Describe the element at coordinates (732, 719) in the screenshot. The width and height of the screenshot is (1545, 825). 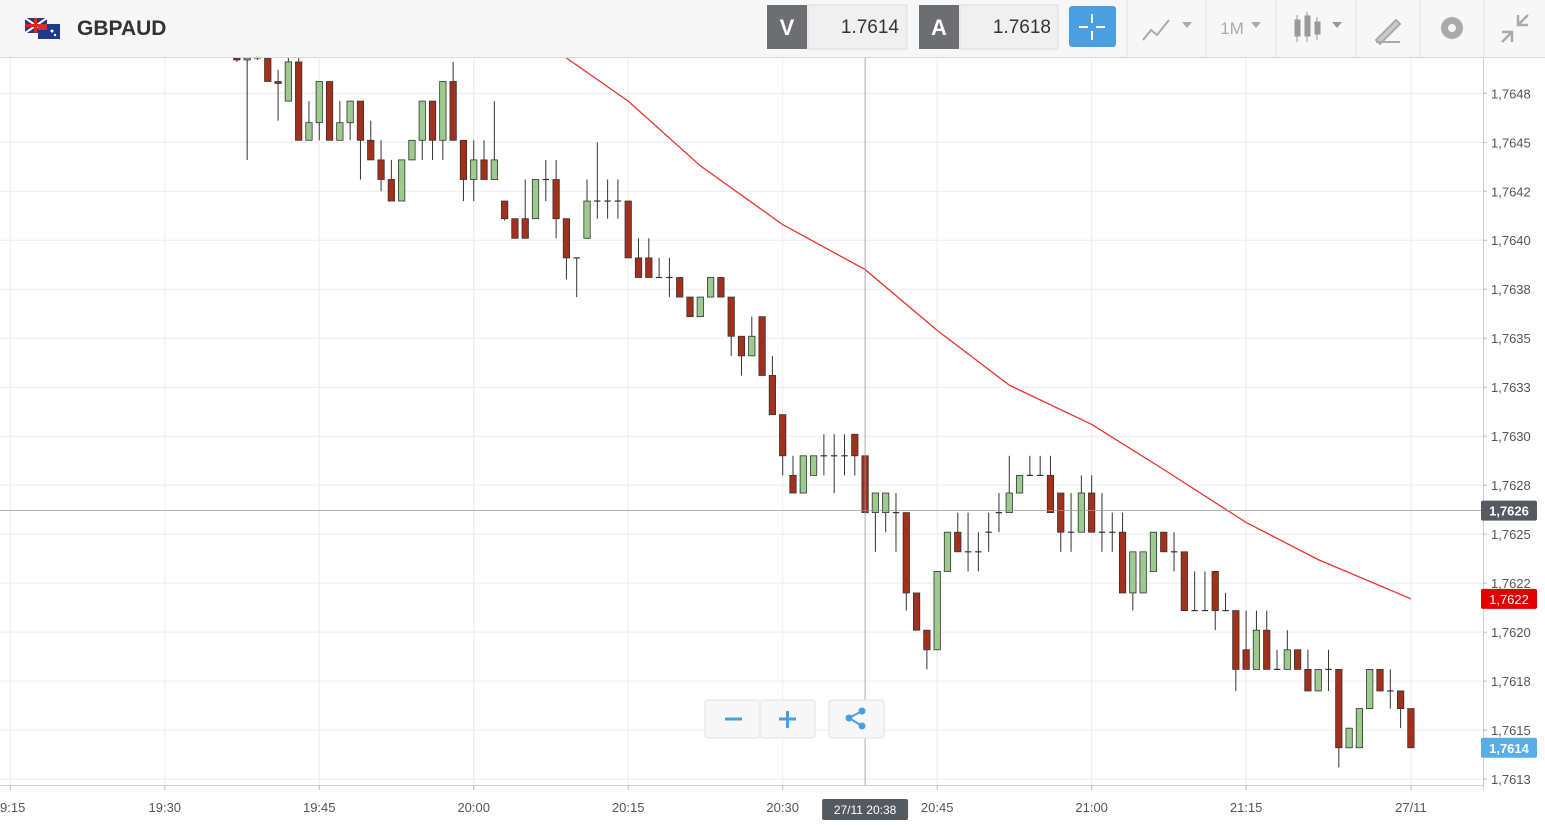
I see `zoom-out-button` at that location.